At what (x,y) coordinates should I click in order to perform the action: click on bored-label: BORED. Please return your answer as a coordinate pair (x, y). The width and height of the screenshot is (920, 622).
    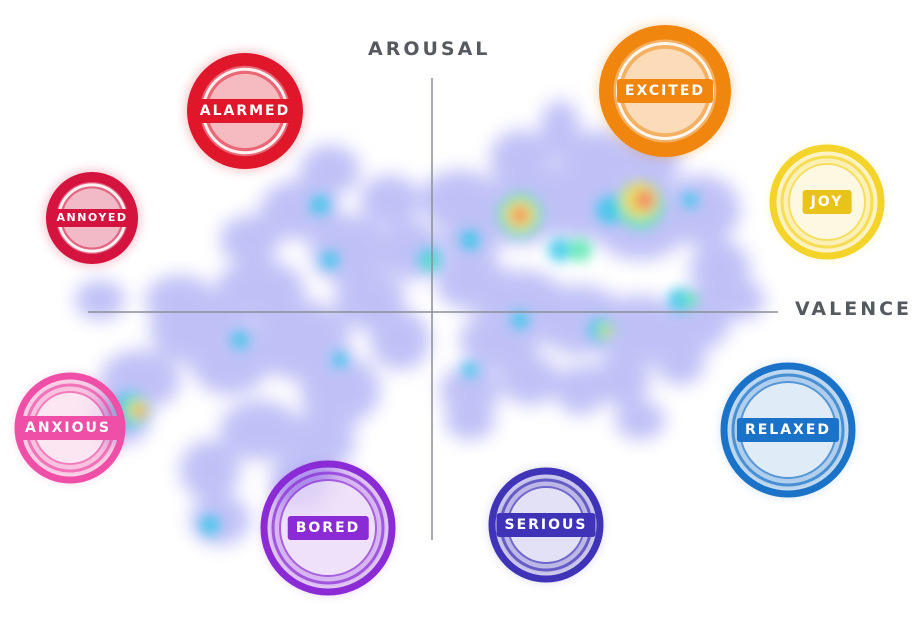
    Looking at the image, I should click on (328, 528).